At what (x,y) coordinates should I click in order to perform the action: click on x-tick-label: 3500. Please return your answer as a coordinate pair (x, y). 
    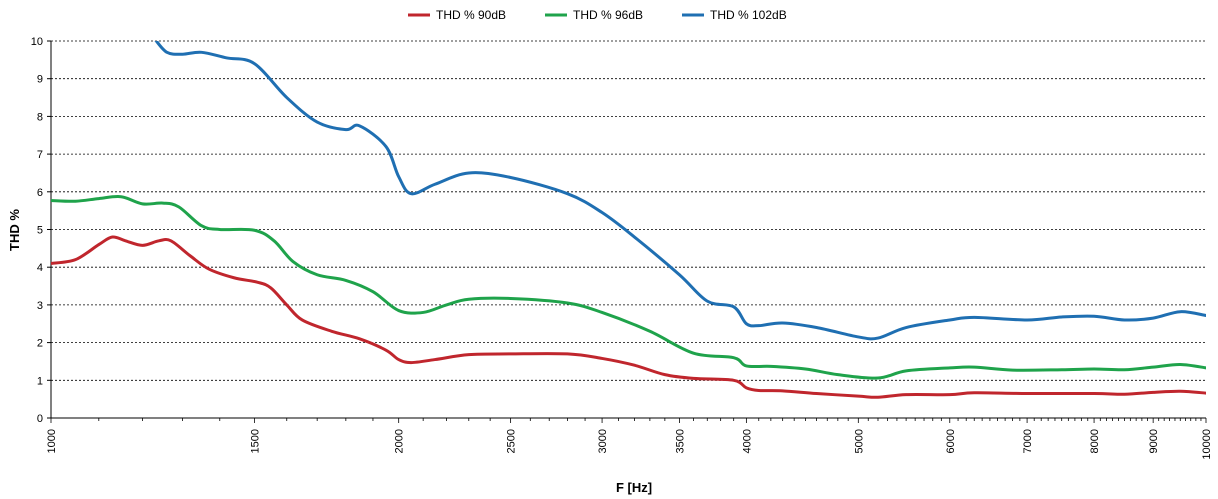
    Looking at the image, I should click on (680, 441).